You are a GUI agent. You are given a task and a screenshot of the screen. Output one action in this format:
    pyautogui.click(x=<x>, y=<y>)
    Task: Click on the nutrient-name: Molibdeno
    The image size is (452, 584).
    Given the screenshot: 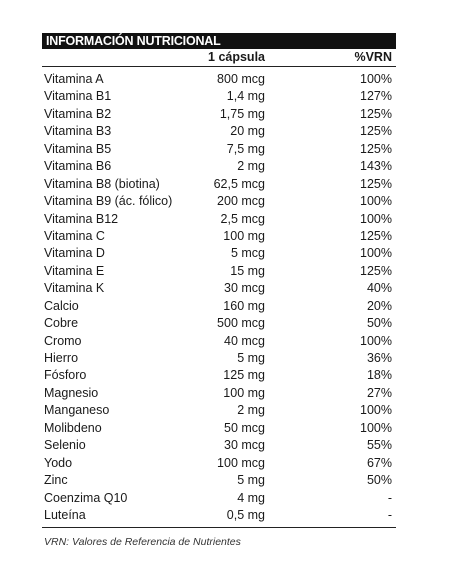 What is the action you would take?
    pyautogui.click(x=73, y=427)
    